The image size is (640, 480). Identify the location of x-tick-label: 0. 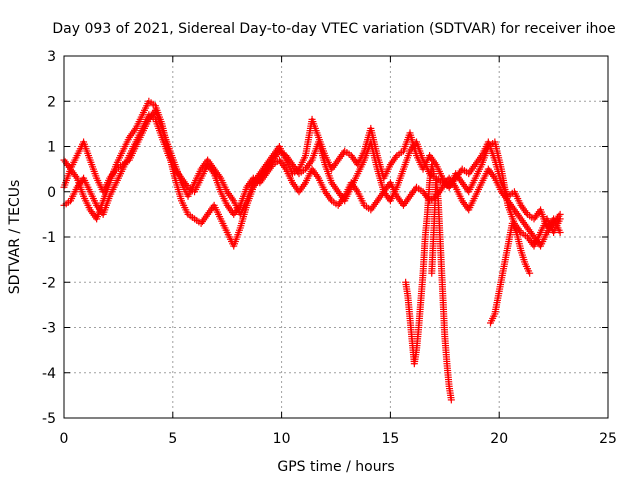
(64, 439).